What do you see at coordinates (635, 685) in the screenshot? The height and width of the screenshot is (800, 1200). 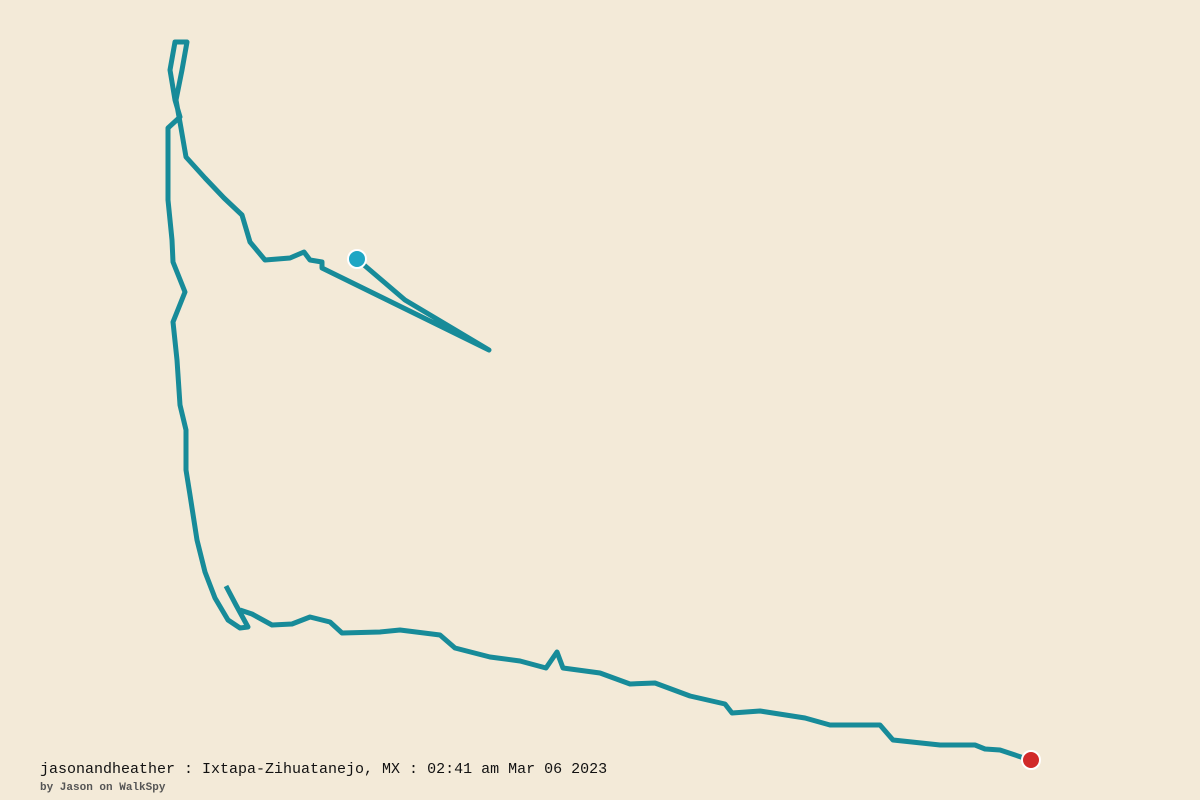 I see `route-south` at bounding box center [635, 685].